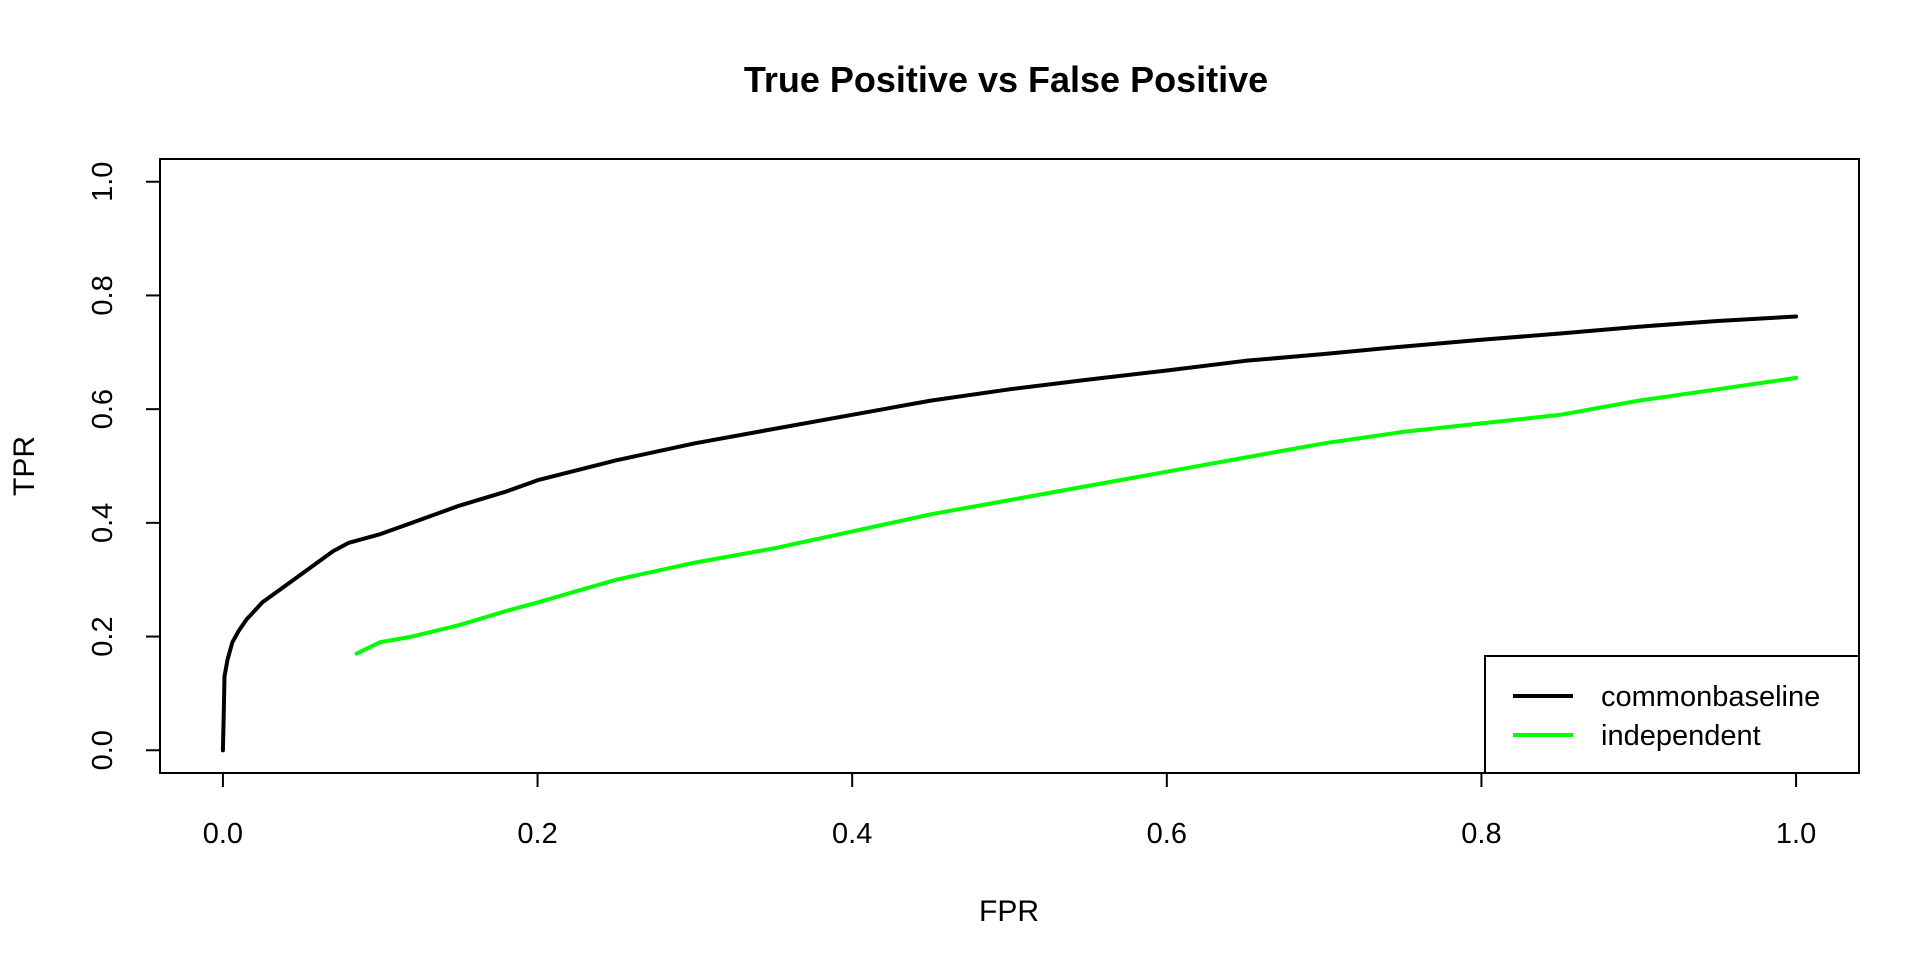 This screenshot has width=1920, height=960. What do you see at coordinates (852, 834) in the screenshot?
I see `x-tick-label: 0.4` at bounding box center [852, 834].